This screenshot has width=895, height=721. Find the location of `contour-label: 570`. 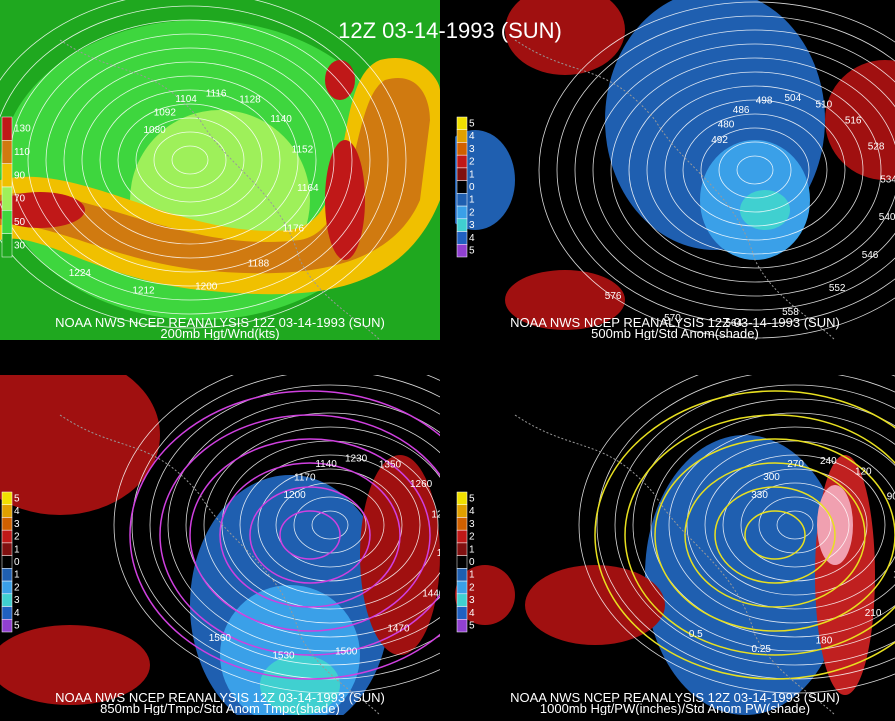

contour-label: 570 is located at coordinates (672, 318).